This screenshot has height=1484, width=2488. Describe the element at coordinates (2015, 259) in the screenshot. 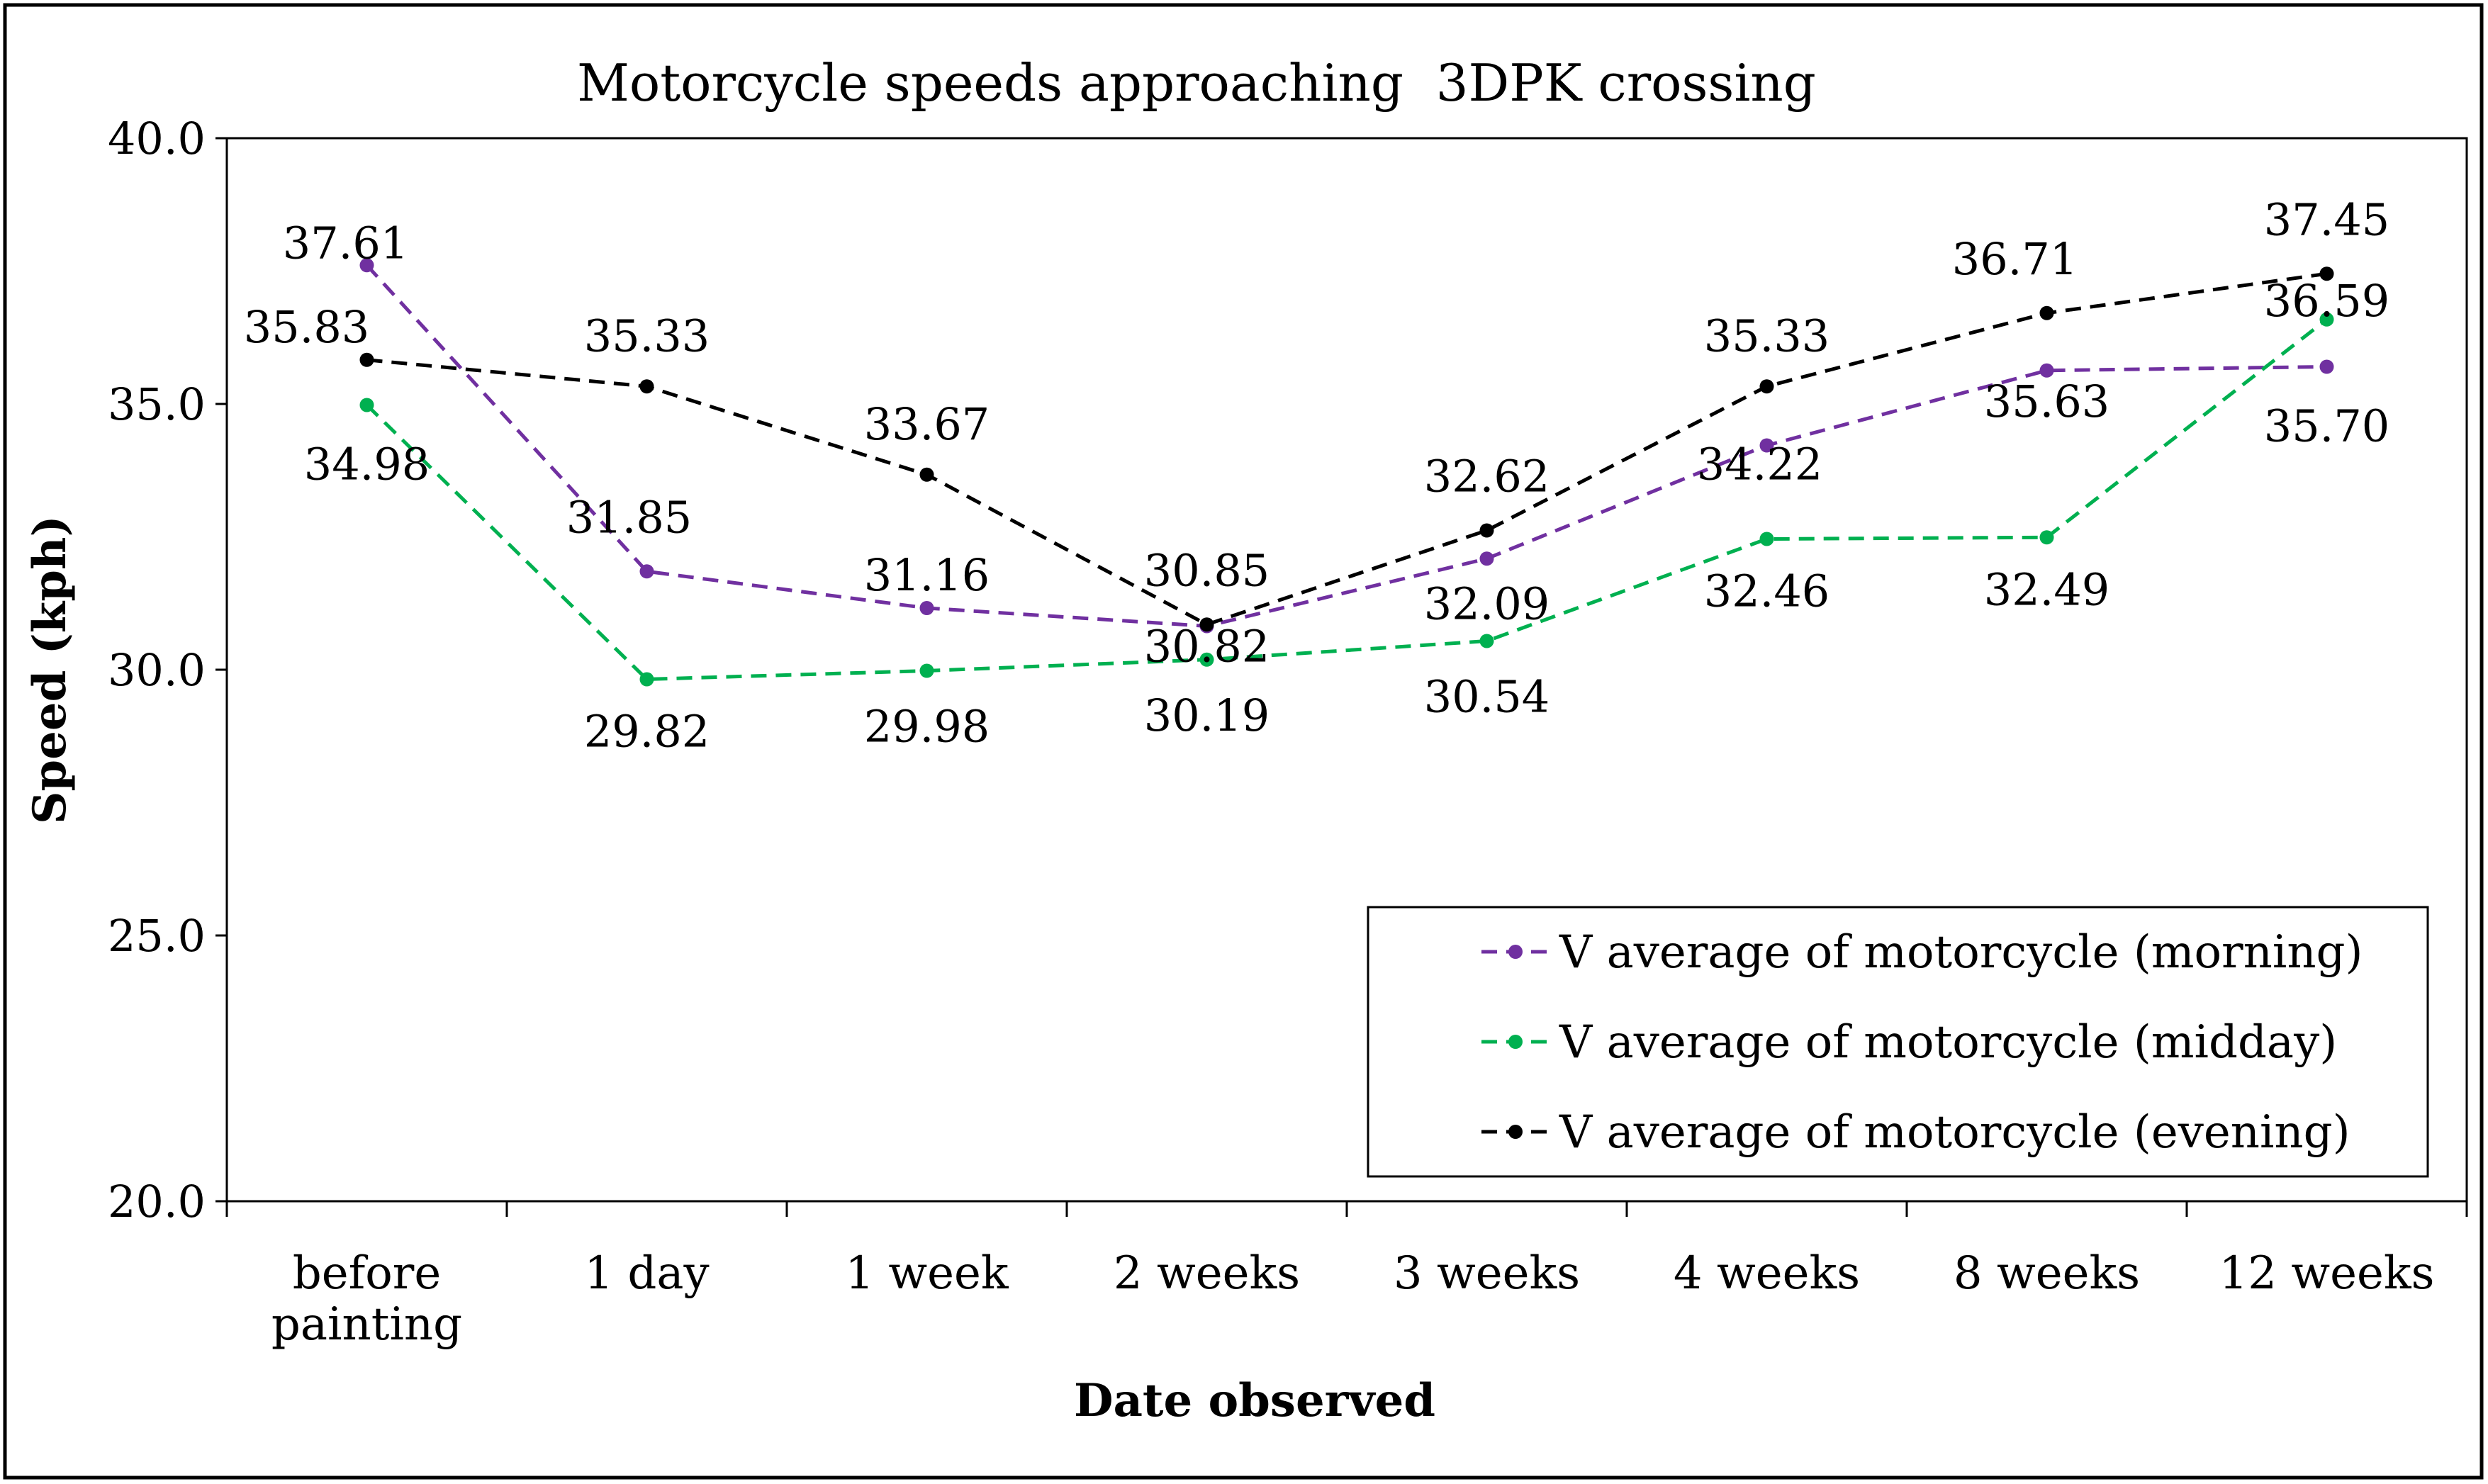

I see `data-label: 36.71` at that location.